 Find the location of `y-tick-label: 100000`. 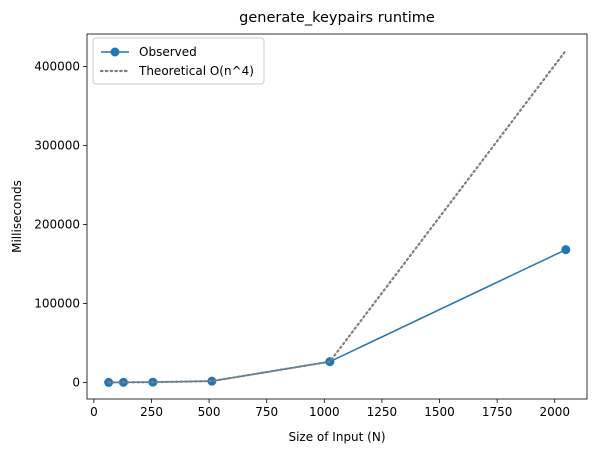

y-tick-label: 100000 is located at coordinates (57, 303).